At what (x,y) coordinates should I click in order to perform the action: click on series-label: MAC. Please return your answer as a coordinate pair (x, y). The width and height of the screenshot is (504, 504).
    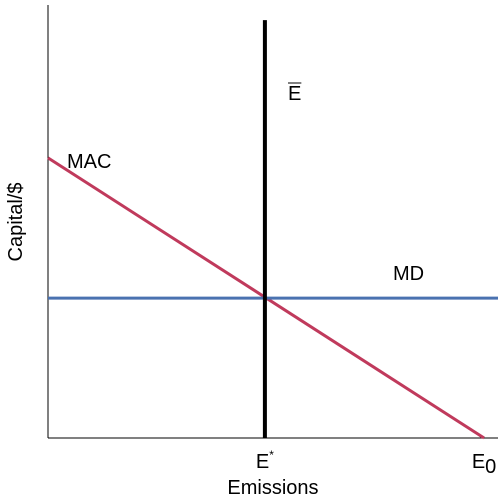
    Looking at the image, I should click on (89, 162).